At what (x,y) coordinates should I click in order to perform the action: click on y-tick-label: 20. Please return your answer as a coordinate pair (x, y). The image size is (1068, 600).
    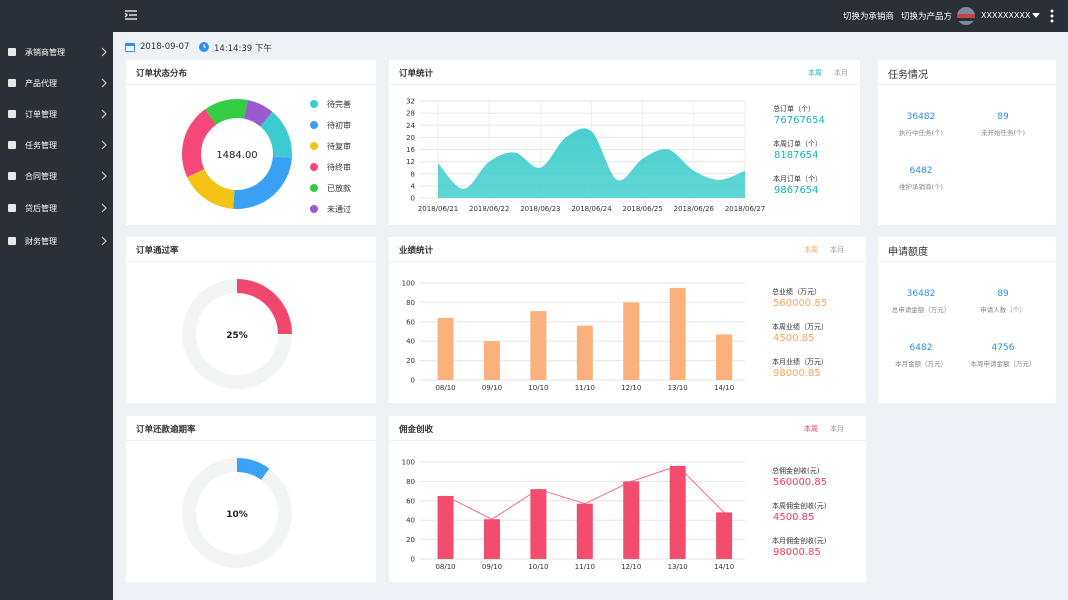
    Looking at the image, I should click on (410, 540).